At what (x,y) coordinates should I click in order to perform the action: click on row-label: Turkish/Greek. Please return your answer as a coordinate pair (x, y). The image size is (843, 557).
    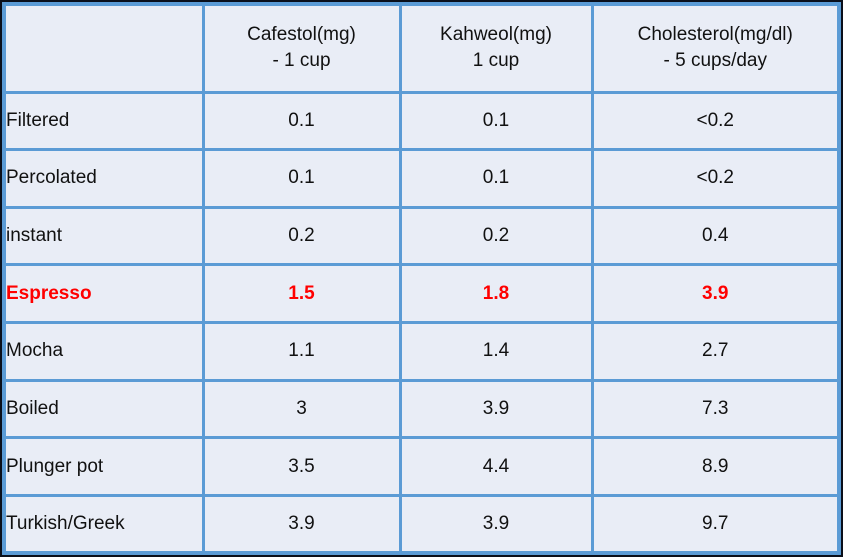
    Looking at the image, I should click on (103, 524).